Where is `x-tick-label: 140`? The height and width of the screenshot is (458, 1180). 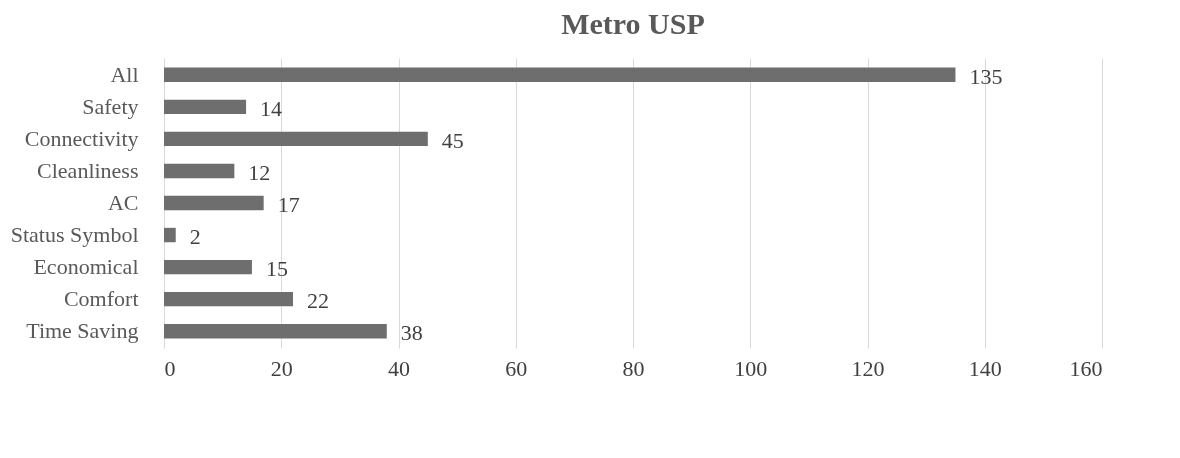
x-tick-label: 140 is located at coordinates (985, 368).